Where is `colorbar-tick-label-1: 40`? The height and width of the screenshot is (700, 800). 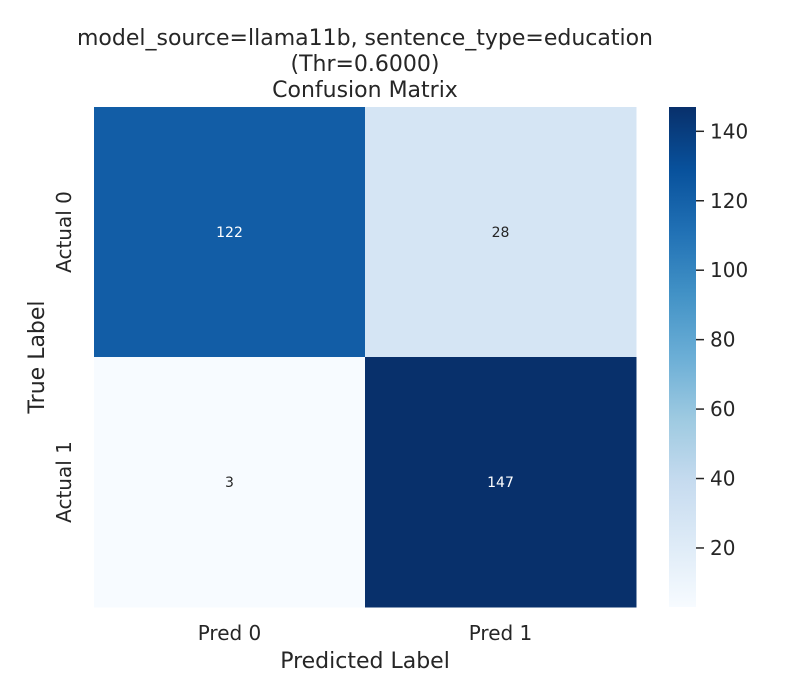 colorbar-tick-label-1: 40 is located at coordinates (722, 479).